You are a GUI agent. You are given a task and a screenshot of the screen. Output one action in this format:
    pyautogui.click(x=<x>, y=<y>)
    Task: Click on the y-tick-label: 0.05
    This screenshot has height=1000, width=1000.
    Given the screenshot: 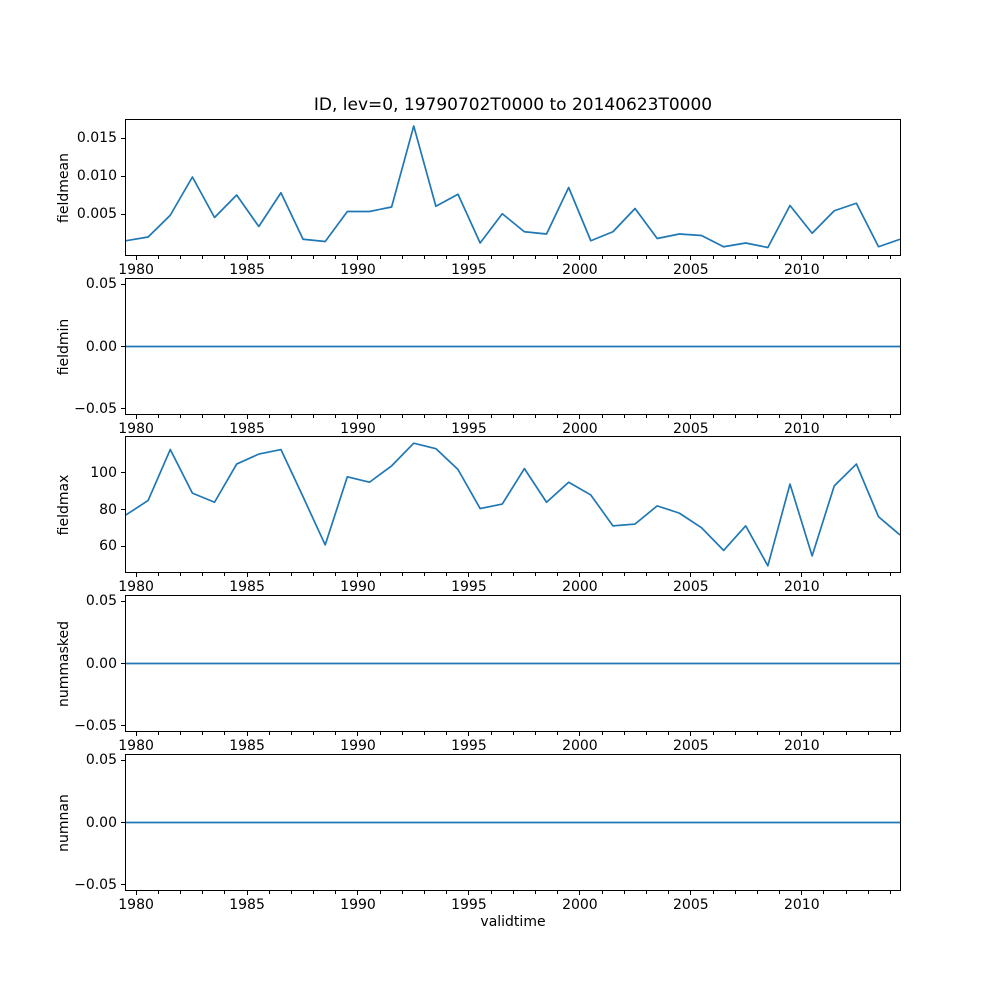 What is the action you would take?
    pyautogui.click(x=101, y=760)
    